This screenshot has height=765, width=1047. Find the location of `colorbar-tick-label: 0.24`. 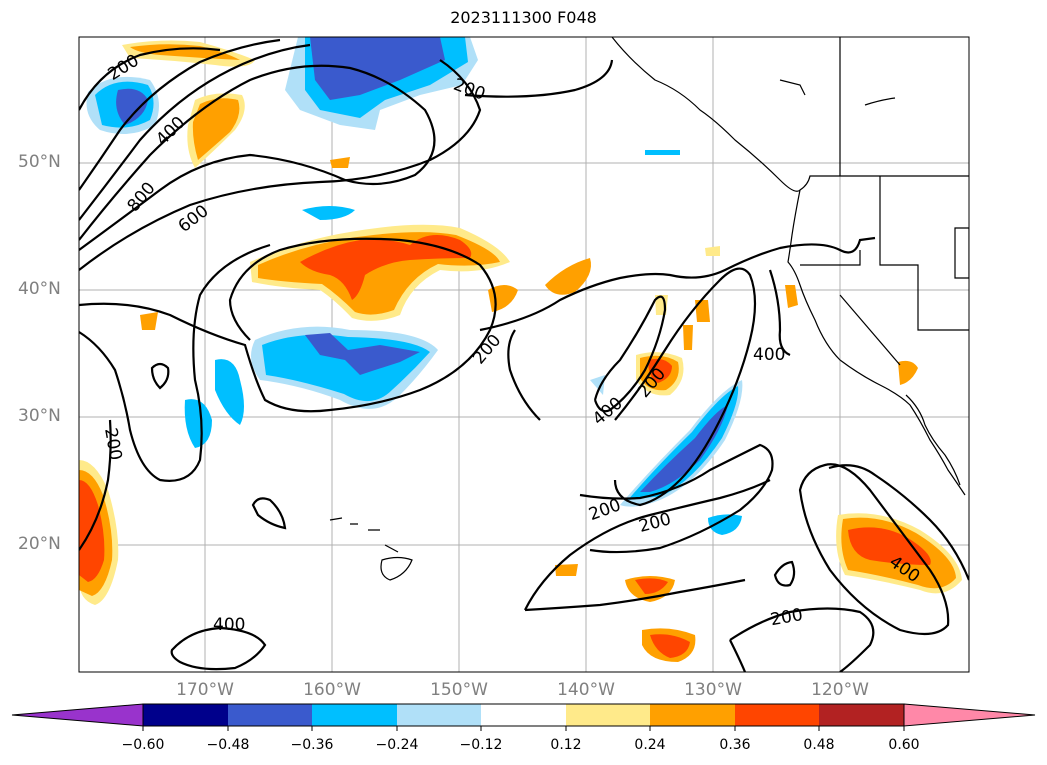

colorbar-tick-label: 0.24 is located at coordinates (650, 745).